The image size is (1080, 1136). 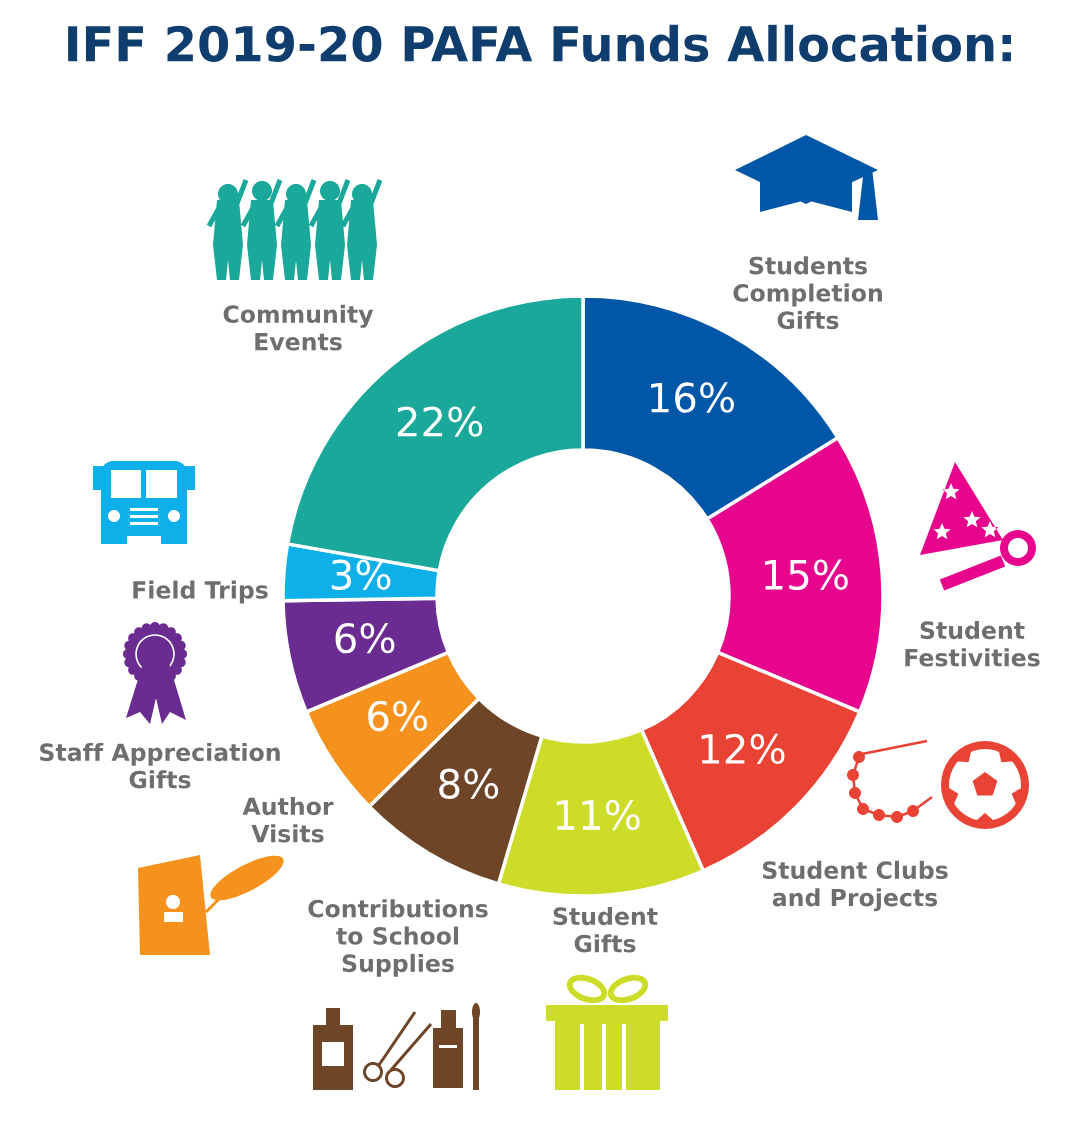 I want to click on data-label: 12%, so click(x=743, y=749).